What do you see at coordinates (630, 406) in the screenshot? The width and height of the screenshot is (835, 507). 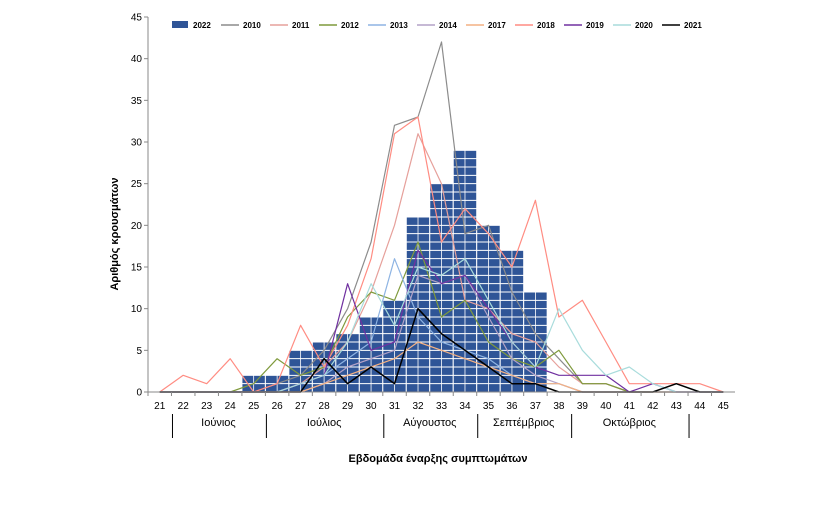 I see `x-tick-label: 41` at bounding box center [630, 406].